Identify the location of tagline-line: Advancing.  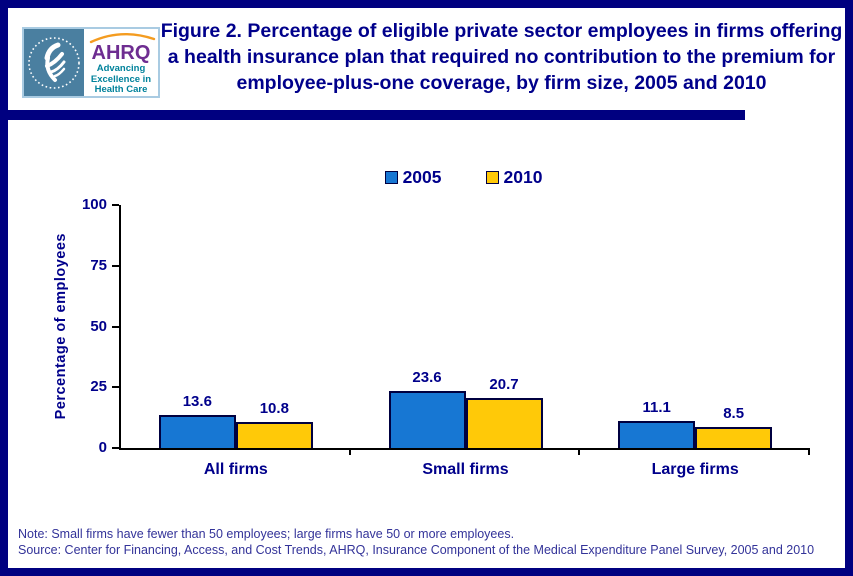
(121, 68).